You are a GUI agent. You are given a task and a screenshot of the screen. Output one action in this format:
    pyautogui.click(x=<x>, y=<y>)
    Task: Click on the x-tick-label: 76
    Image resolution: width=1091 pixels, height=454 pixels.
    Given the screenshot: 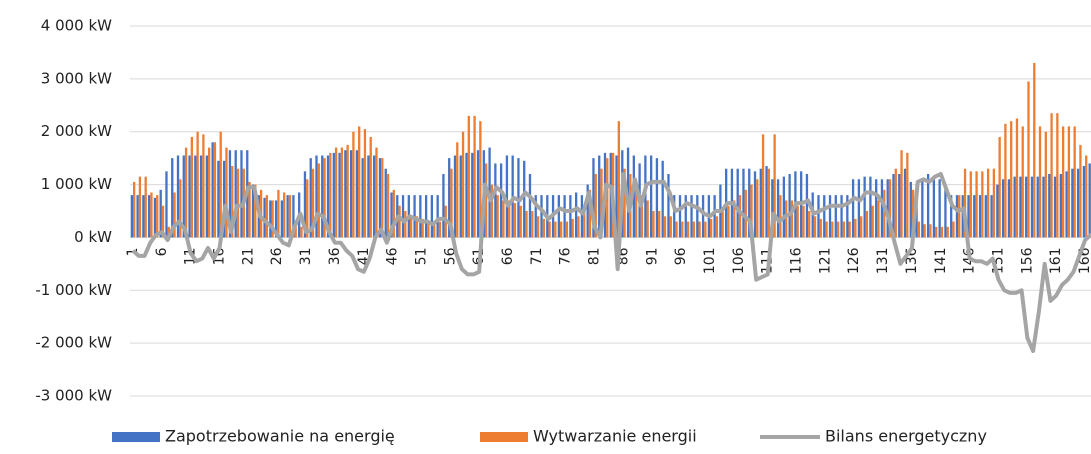 What is the action you would take?
    pyautogui.click(x=566, y=256)
    